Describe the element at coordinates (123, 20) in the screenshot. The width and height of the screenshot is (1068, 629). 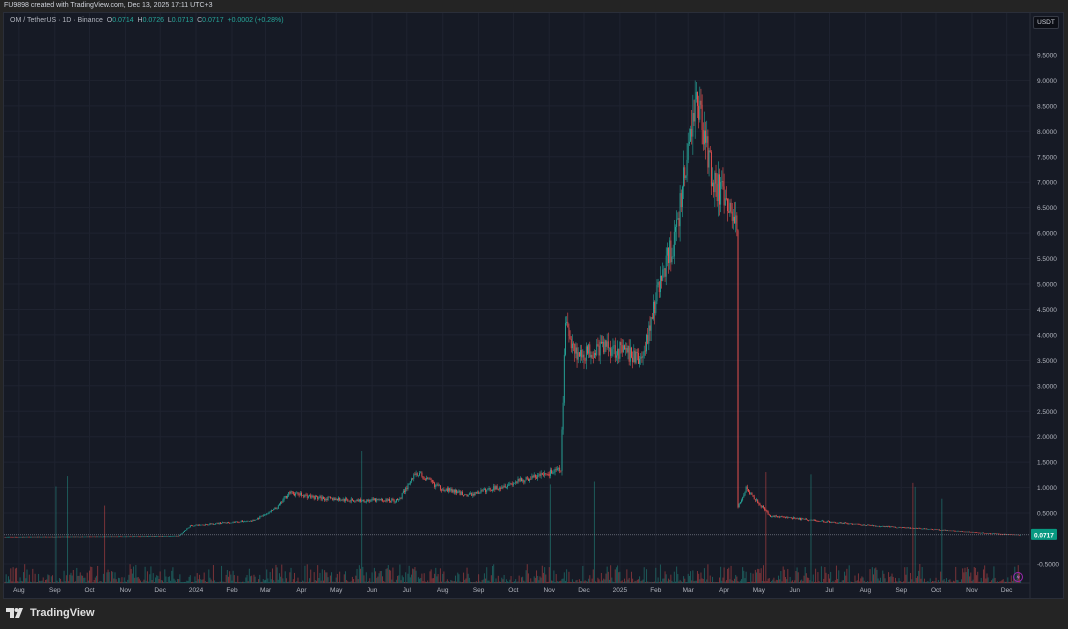
I see `open-value: 0.0714` at that location.